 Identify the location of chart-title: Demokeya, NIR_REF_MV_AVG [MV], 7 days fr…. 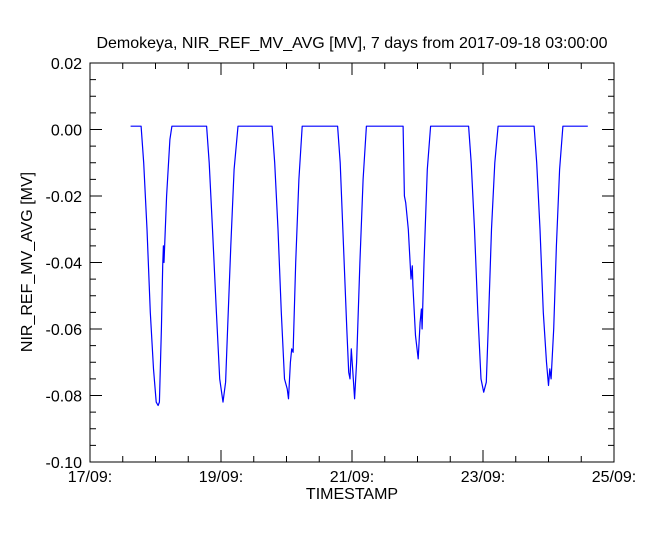
(351, 43).